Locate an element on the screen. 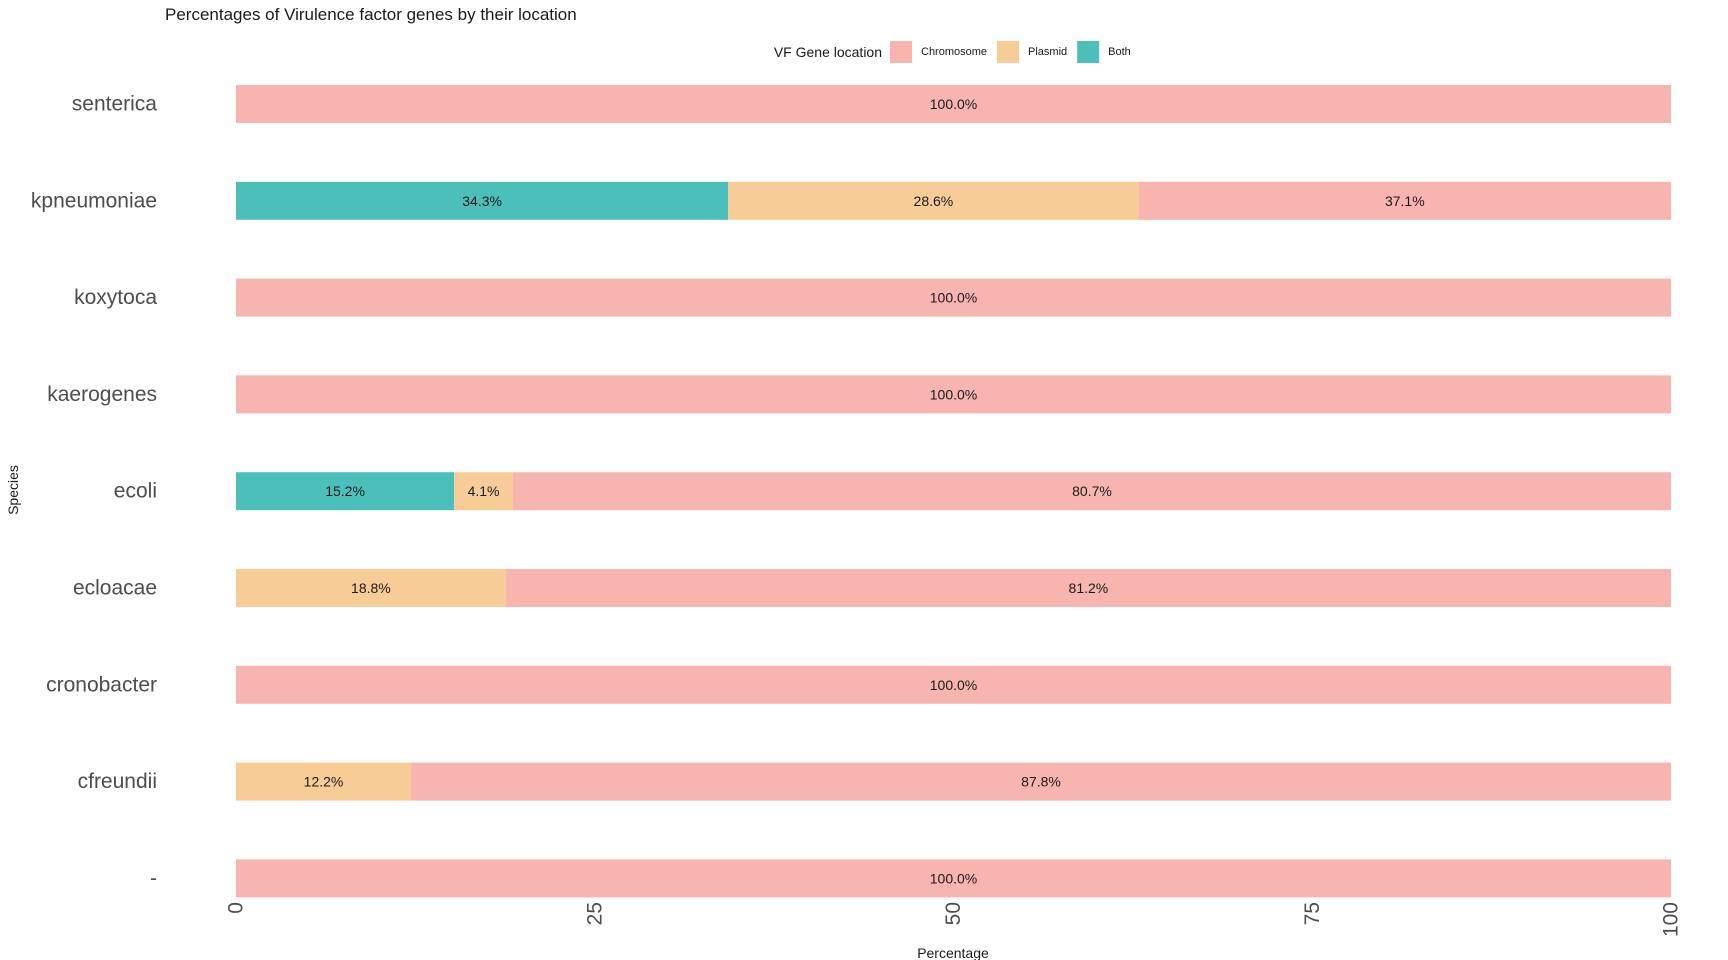  bar-ecoli-chromosome is located at coordinates (1091, 491).